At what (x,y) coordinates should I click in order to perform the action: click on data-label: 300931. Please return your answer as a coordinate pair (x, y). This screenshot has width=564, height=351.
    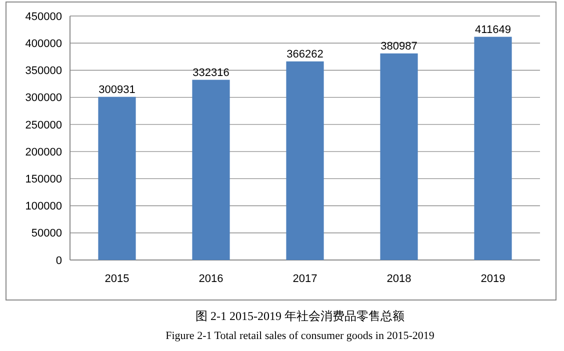
    Looking at the image, I should click on (117, 90).